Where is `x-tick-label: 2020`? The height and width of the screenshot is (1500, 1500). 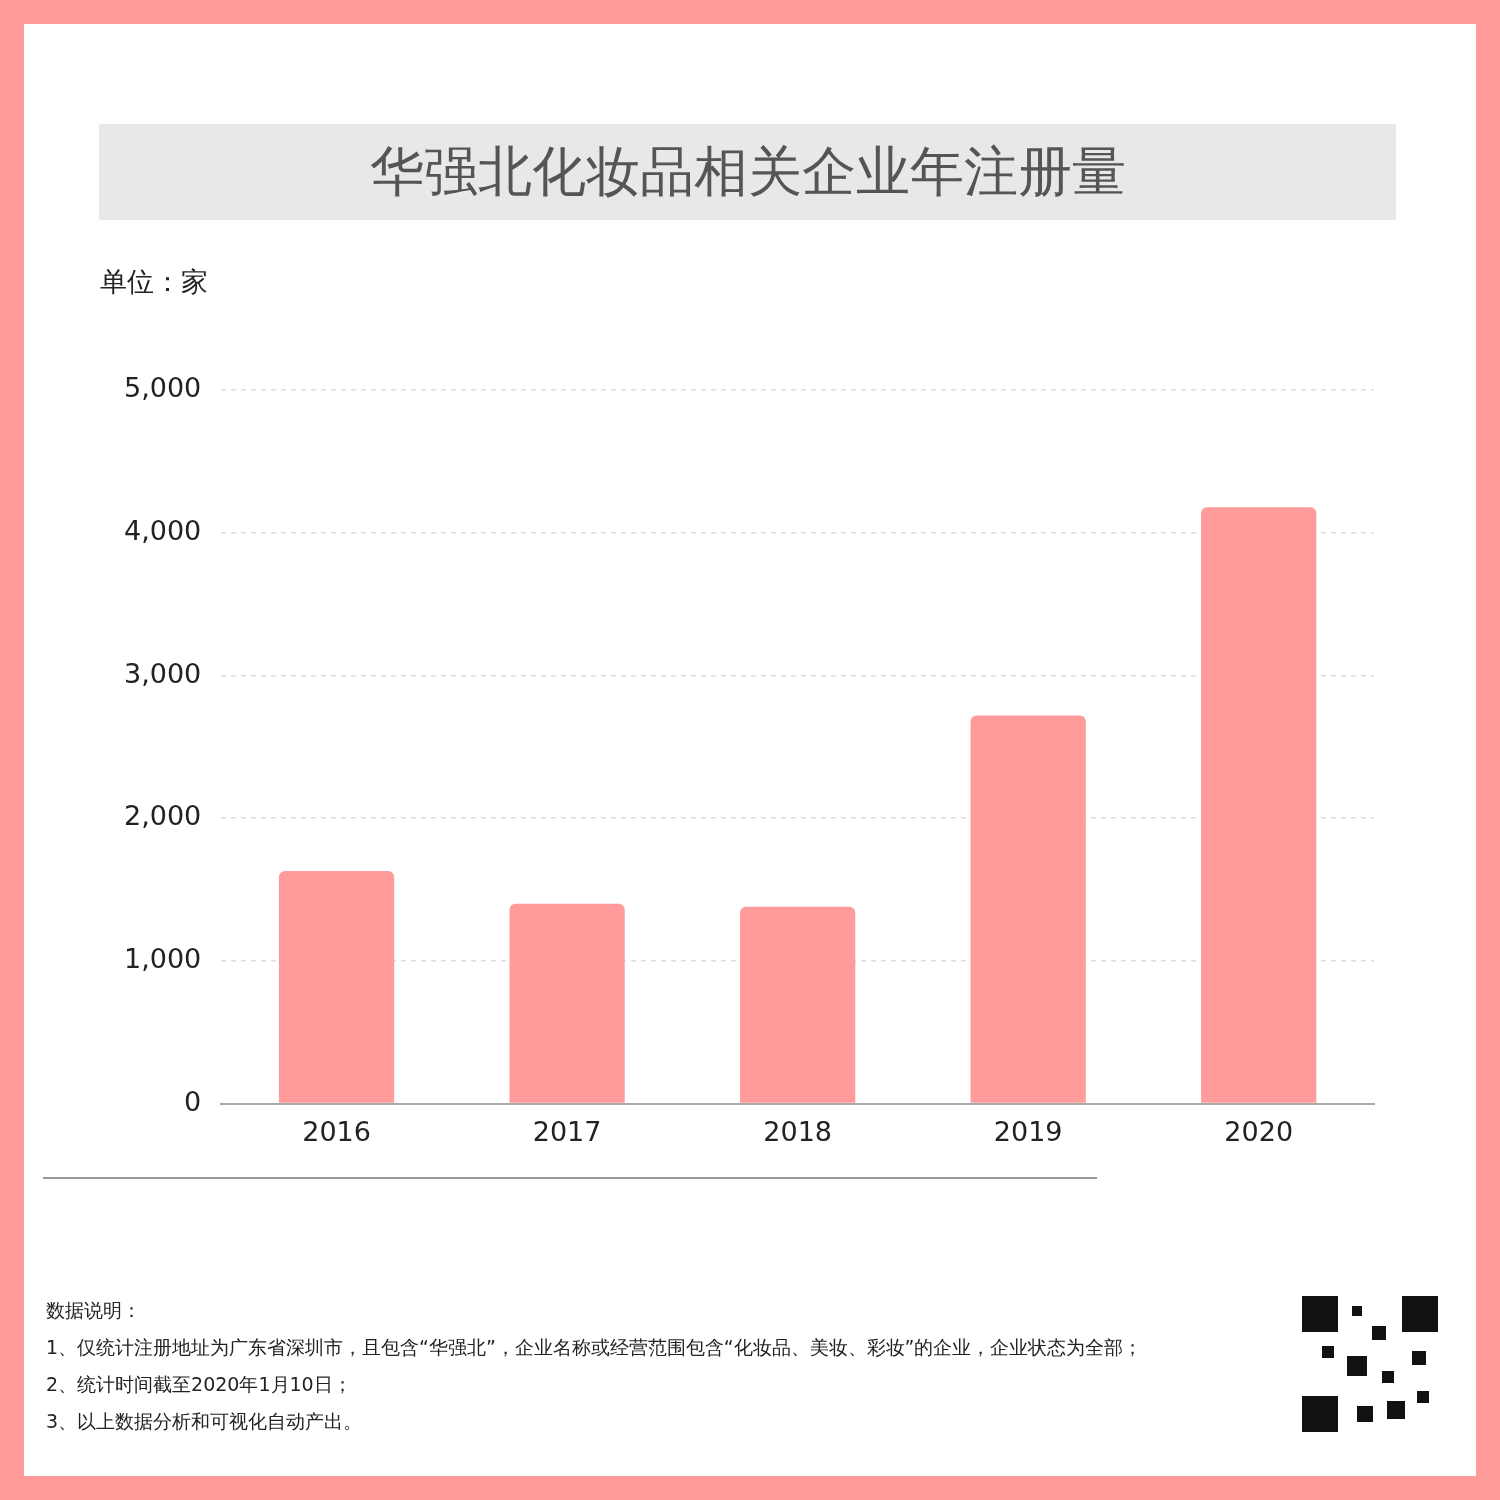
x-tick-label: 2020 is located at coordinates (1259, 1131).